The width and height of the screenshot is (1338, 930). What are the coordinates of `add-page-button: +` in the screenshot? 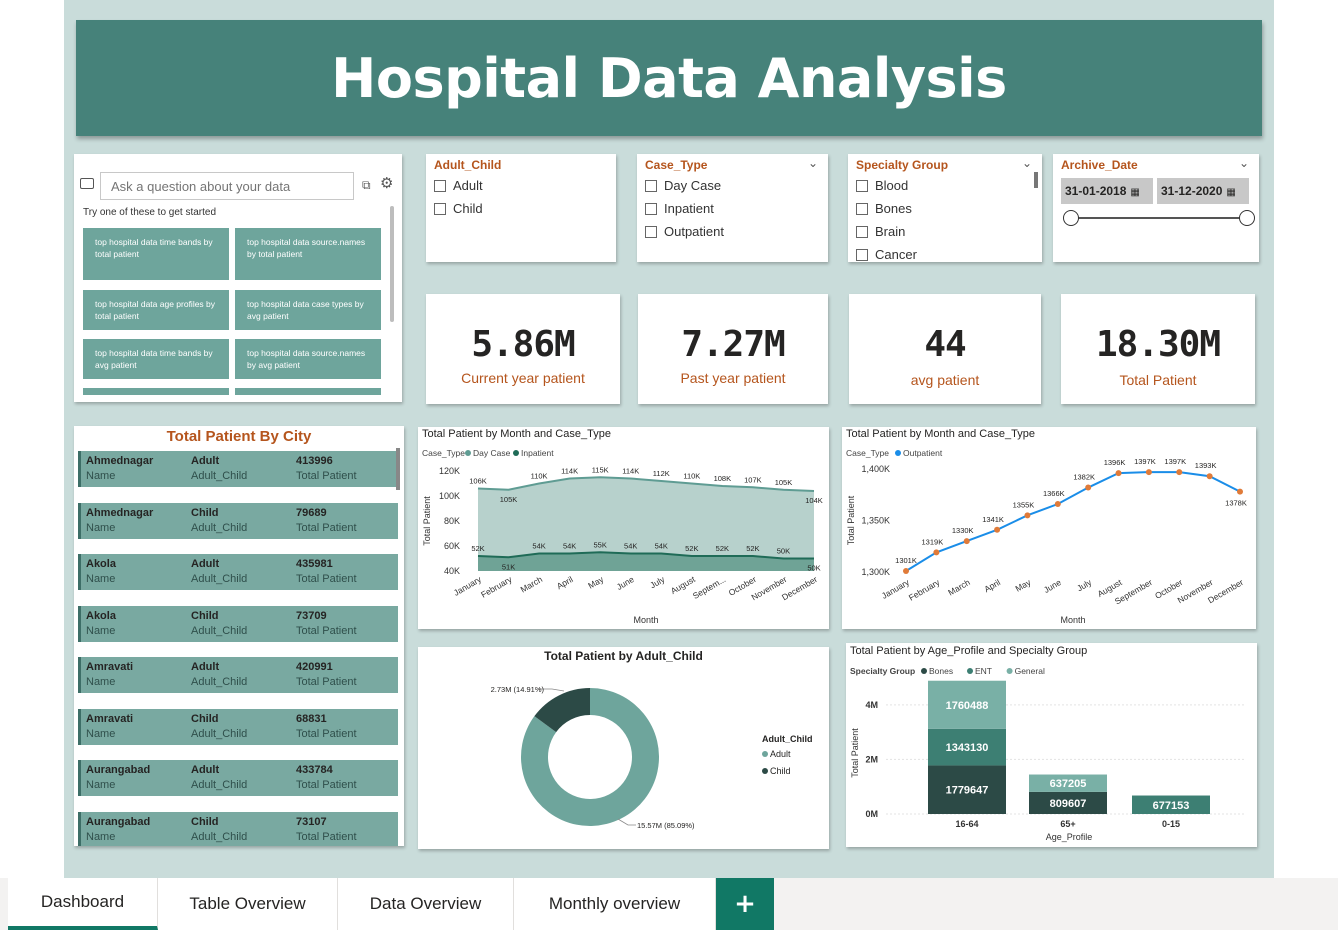 It's located at (745, 904).